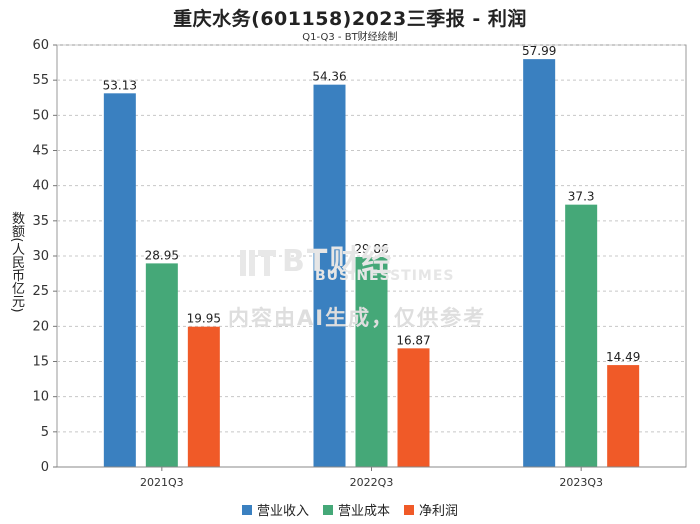  I want to click on data-label: 16.87, so click(413, 340).